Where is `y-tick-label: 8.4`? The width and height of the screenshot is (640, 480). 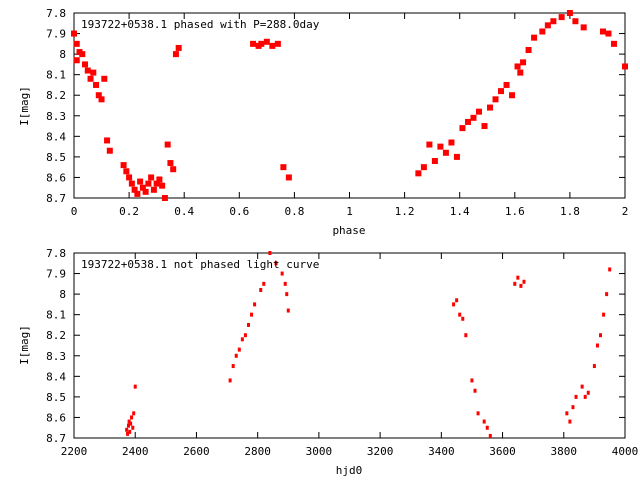
y-tick-label: 8.4 is located at coordinates (56, 136).